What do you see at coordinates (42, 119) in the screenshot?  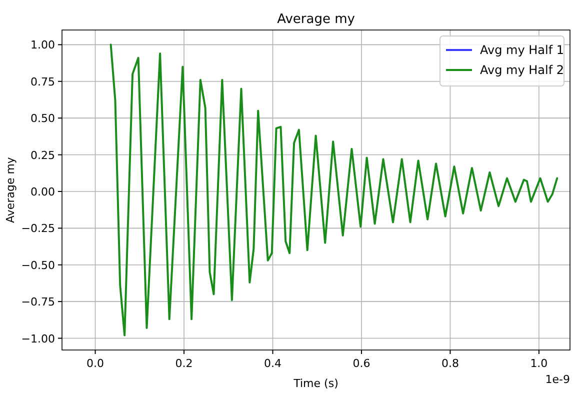 I see `y-tick-label: 0.50` at bounding box center [42, 119].